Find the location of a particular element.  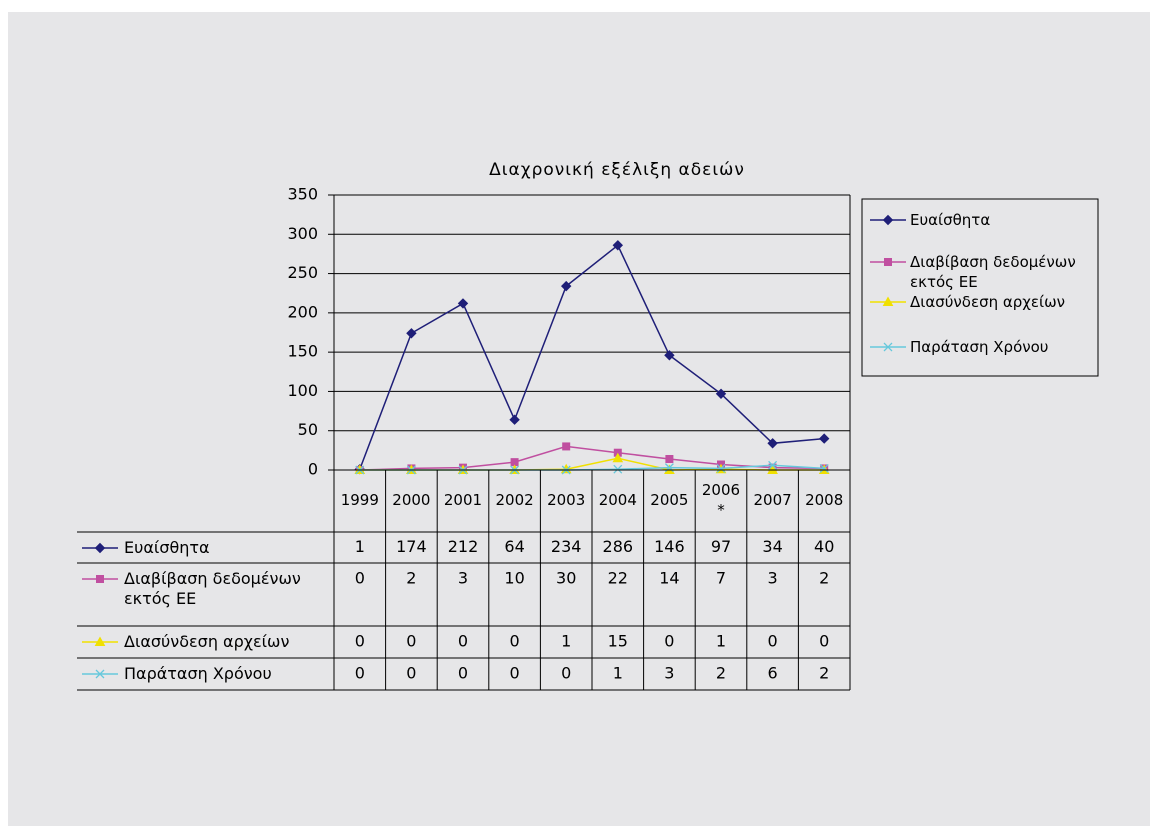

y-tick-label: 200 is located at coordinates (302, 311).